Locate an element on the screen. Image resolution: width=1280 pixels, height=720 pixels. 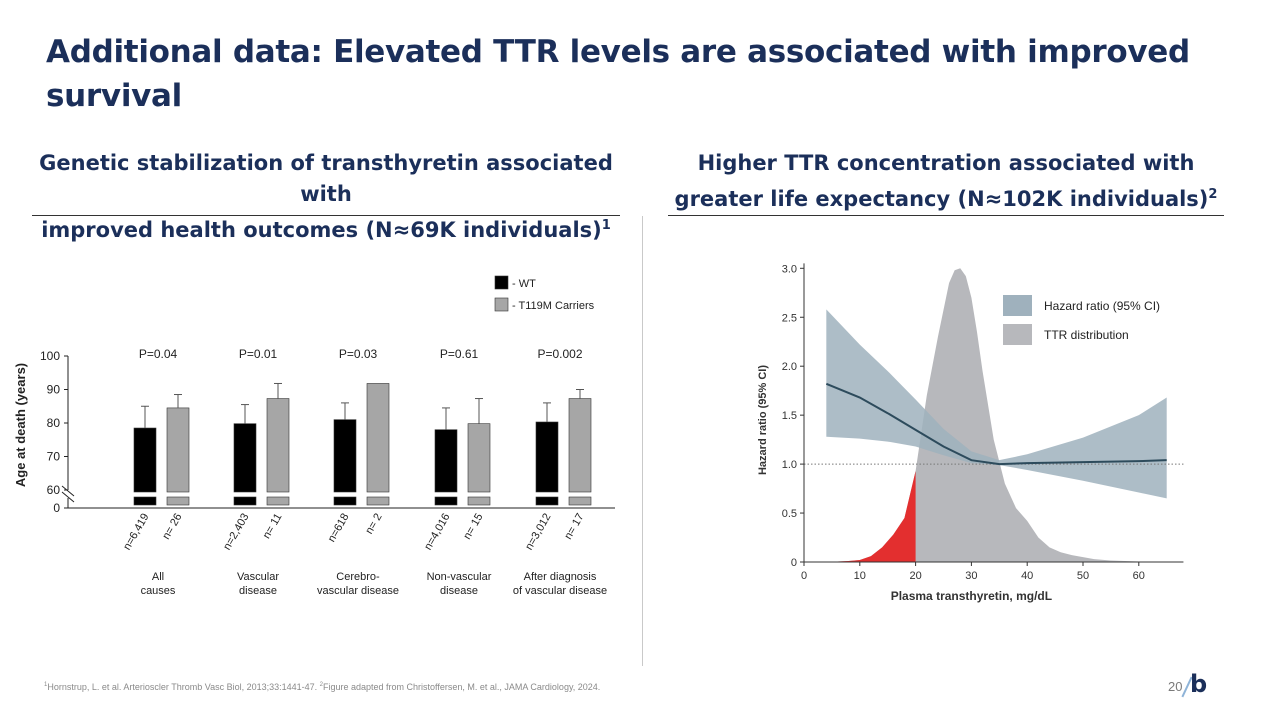
hr-y-tick-label-6: 3.0 is located at coordinates (789, 269).